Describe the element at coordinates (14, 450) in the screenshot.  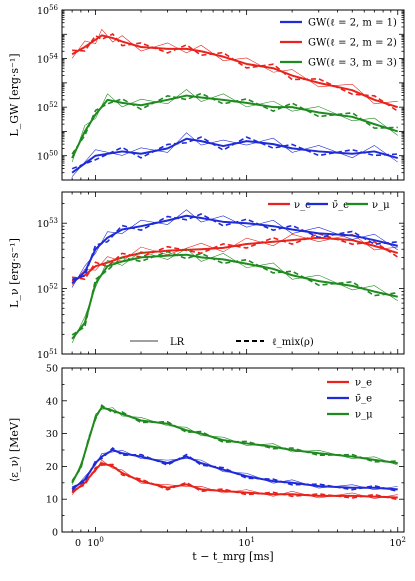
I see `y-axis-label: ⟨ε_ν⟩ [MeV]` at that location.